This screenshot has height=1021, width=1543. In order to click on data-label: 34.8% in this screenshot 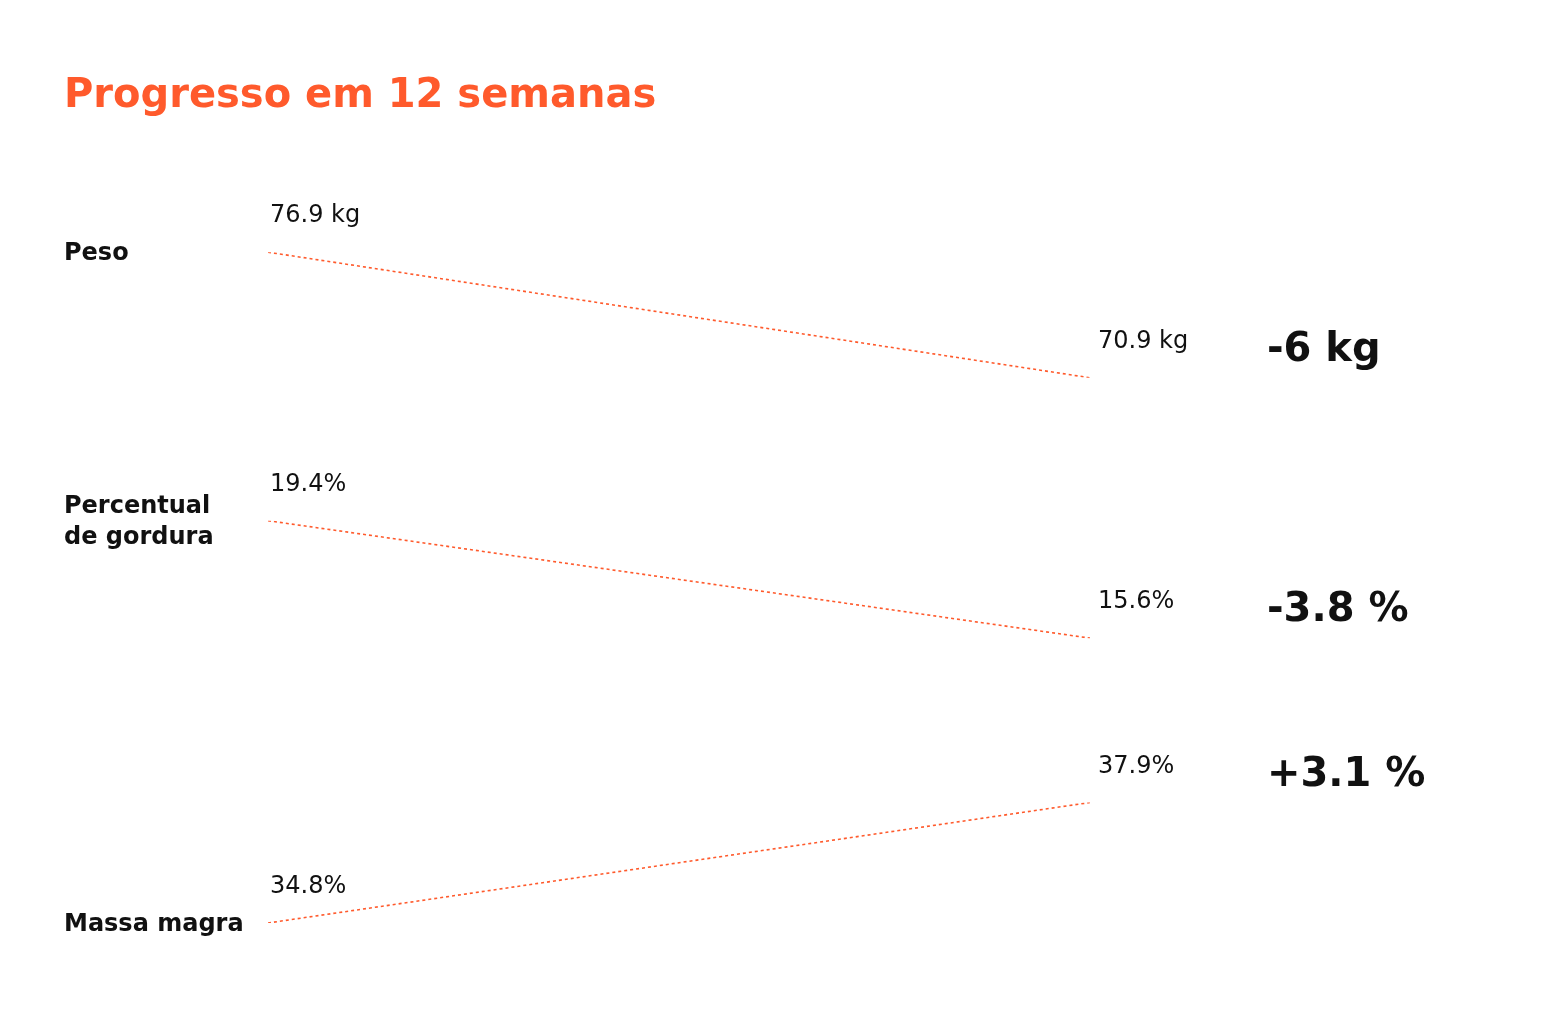, I will do `click(308, 885)`.